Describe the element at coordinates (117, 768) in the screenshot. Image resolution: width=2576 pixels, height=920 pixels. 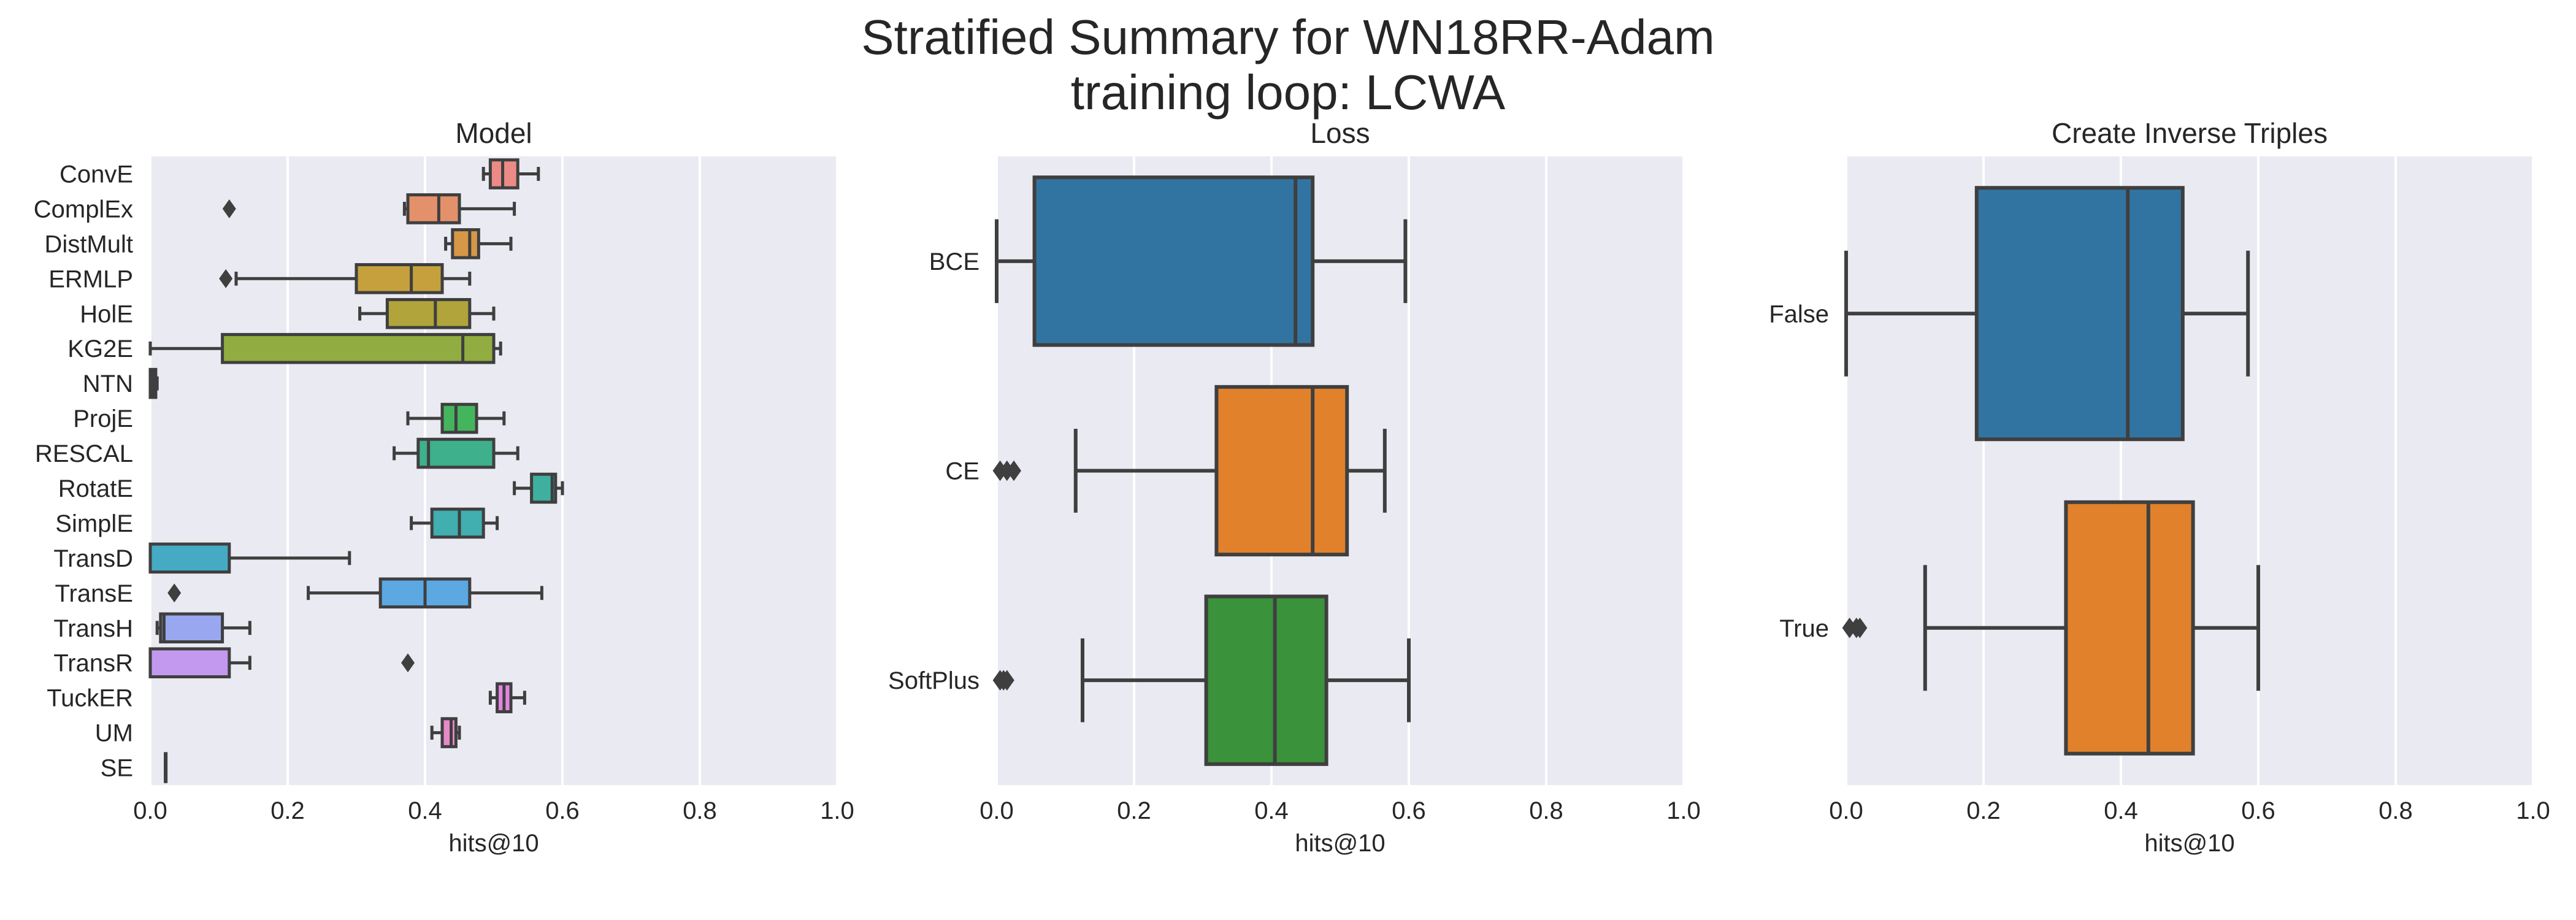
I see `category-label: SE` at that location.